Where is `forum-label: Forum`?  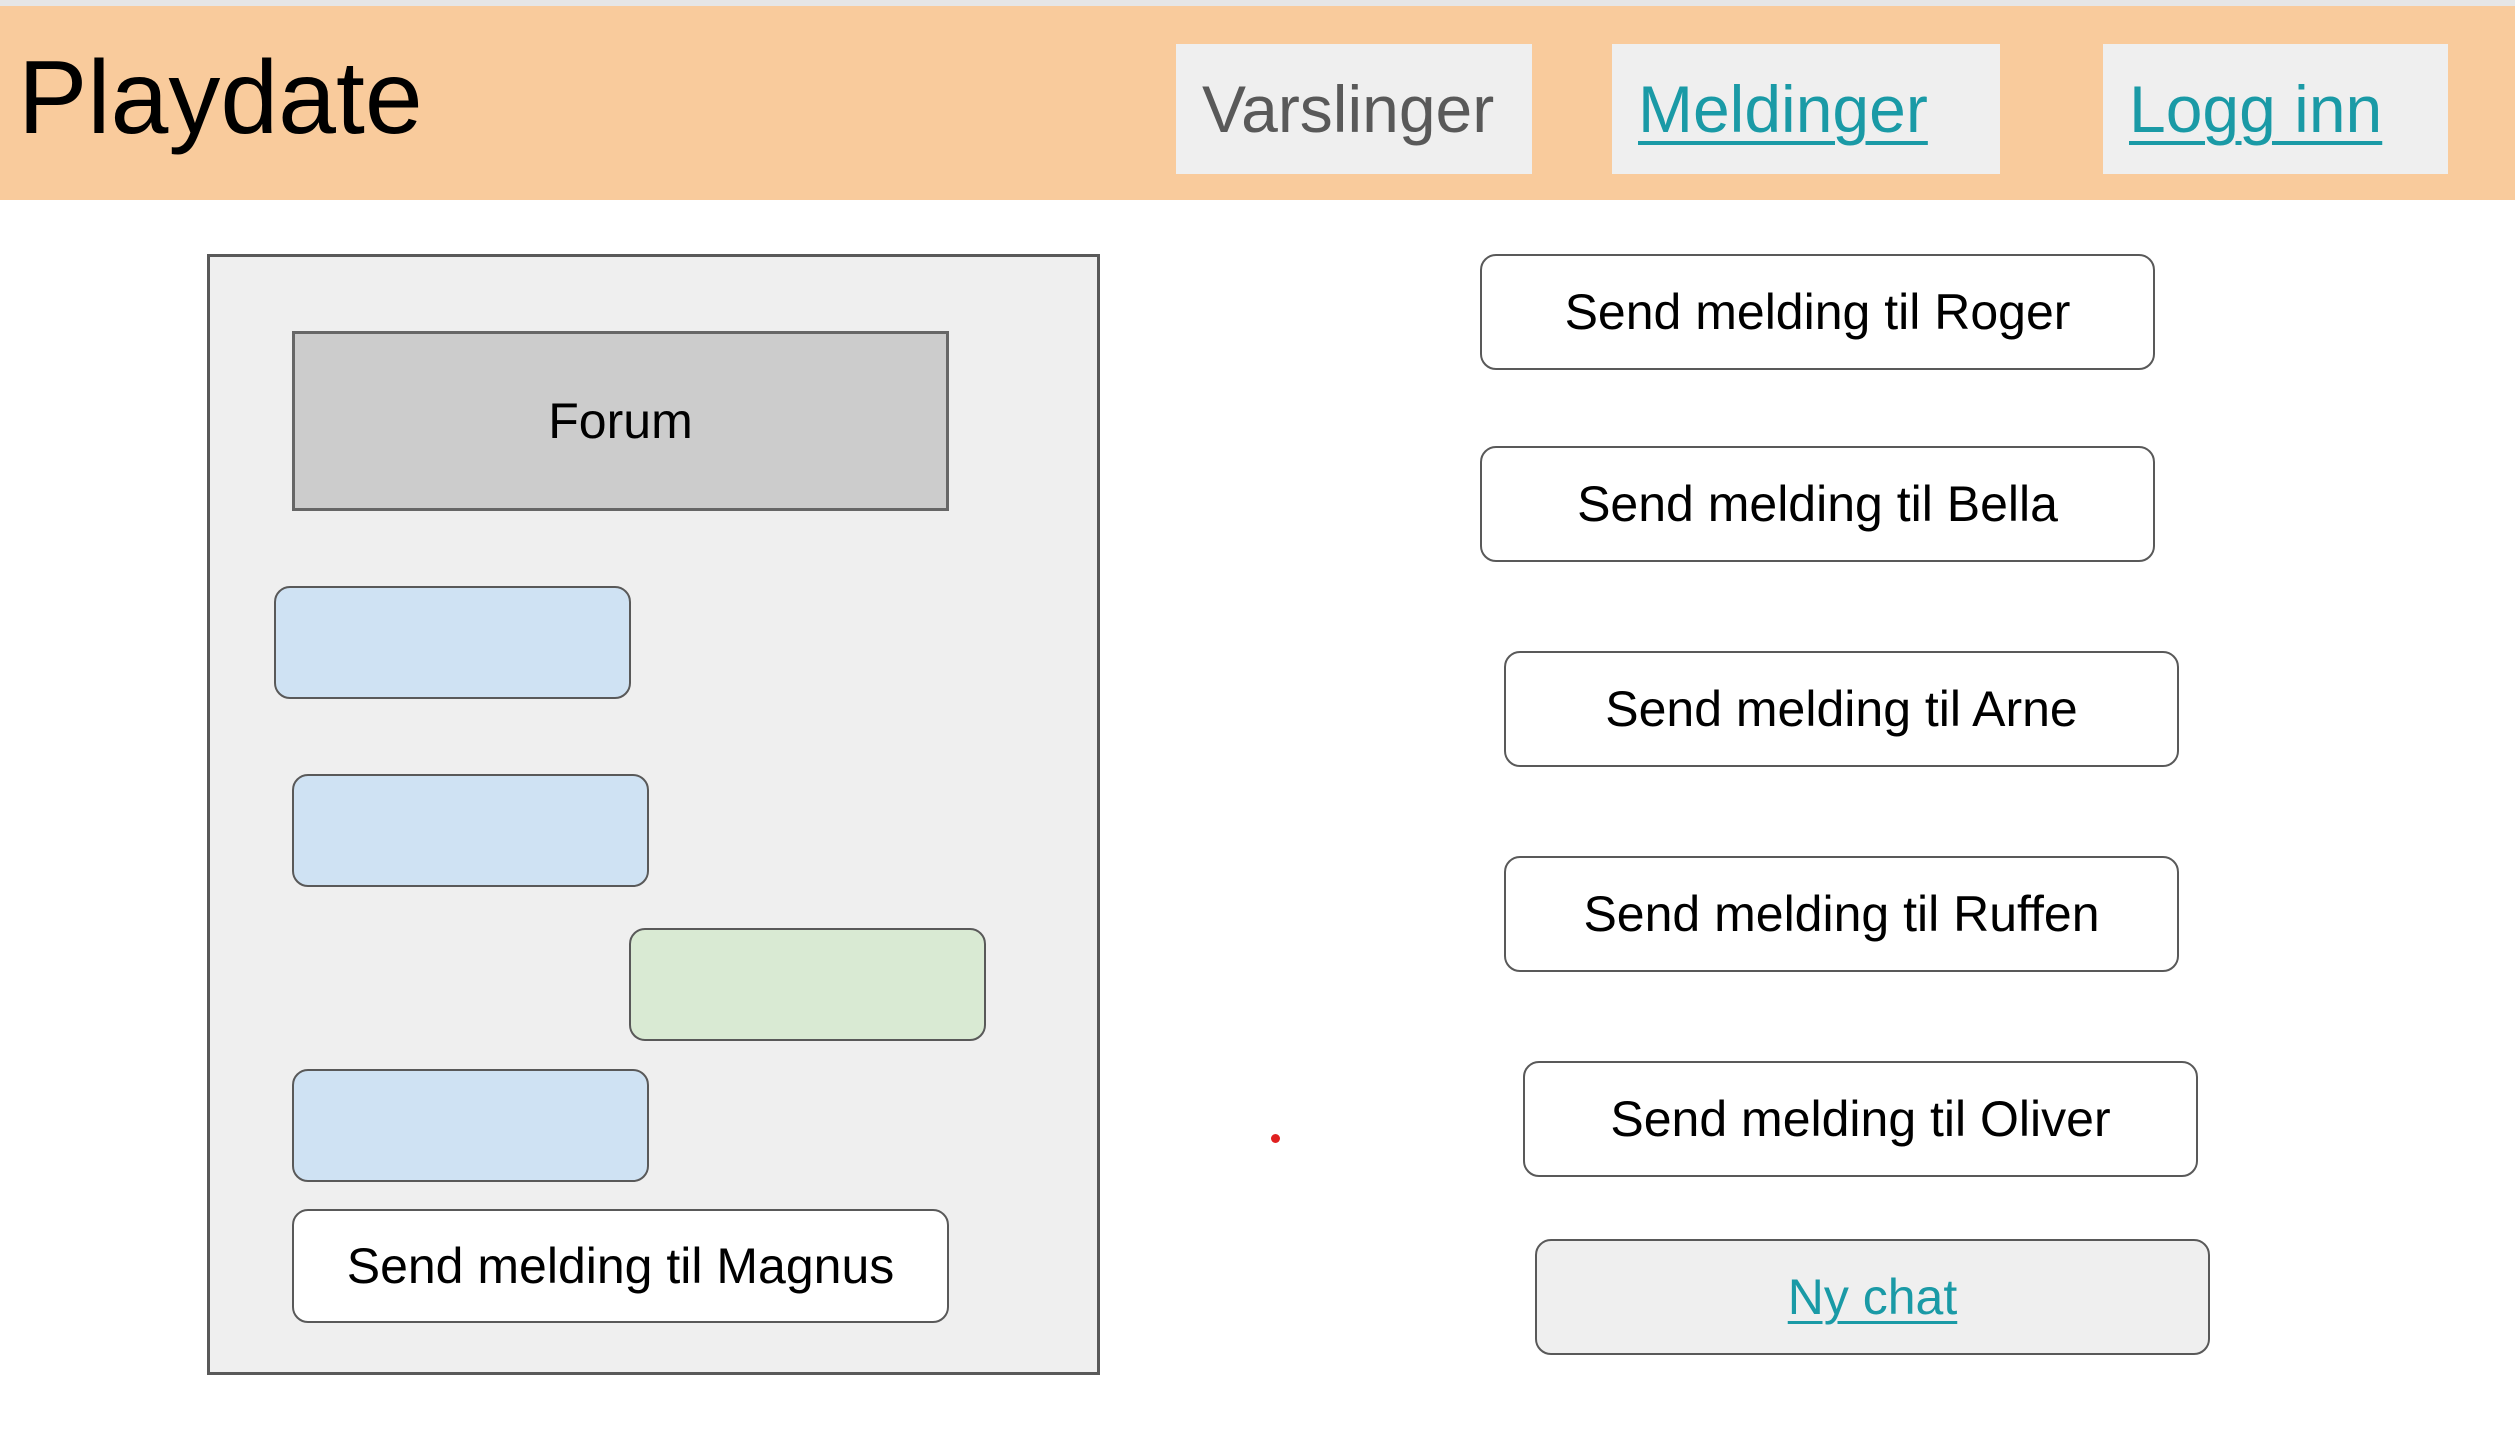
forum-label: Forum is located at coordinates (620, 421).